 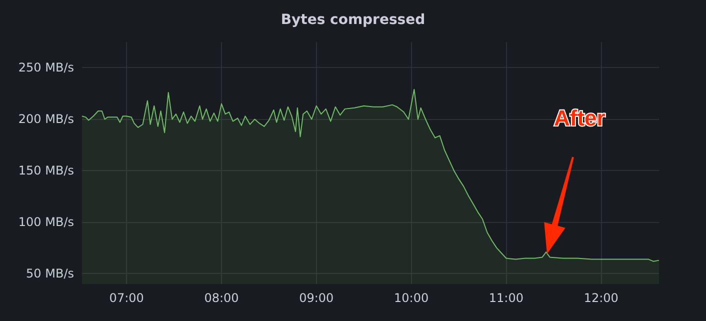 What do you see at coordinates (506, 298) in the screenshot?
I see `x-tick-label: 11:00` at bounding box center [506, 298].